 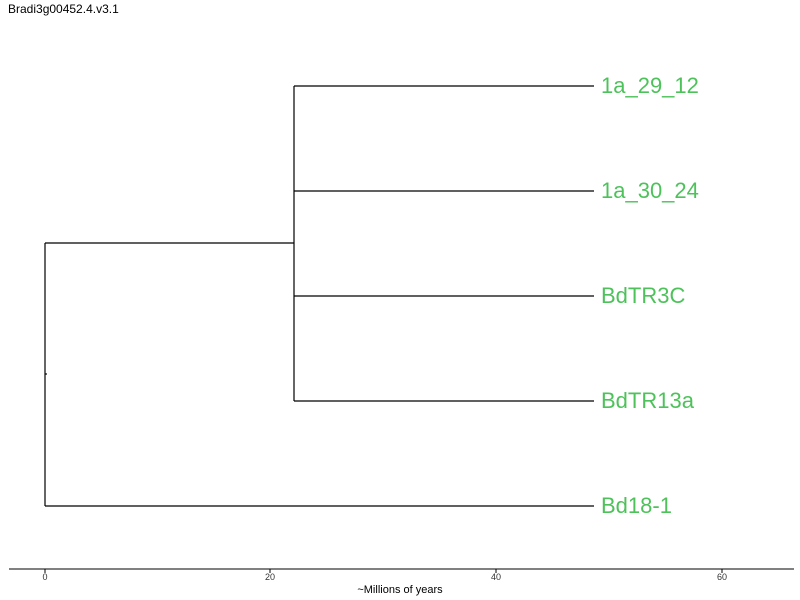 What do you see at coordinates (401, 582) in the screenshot?
I see `time-axis: 0 20 40 60 ~Millions of years` at bounding box center [401, 582].